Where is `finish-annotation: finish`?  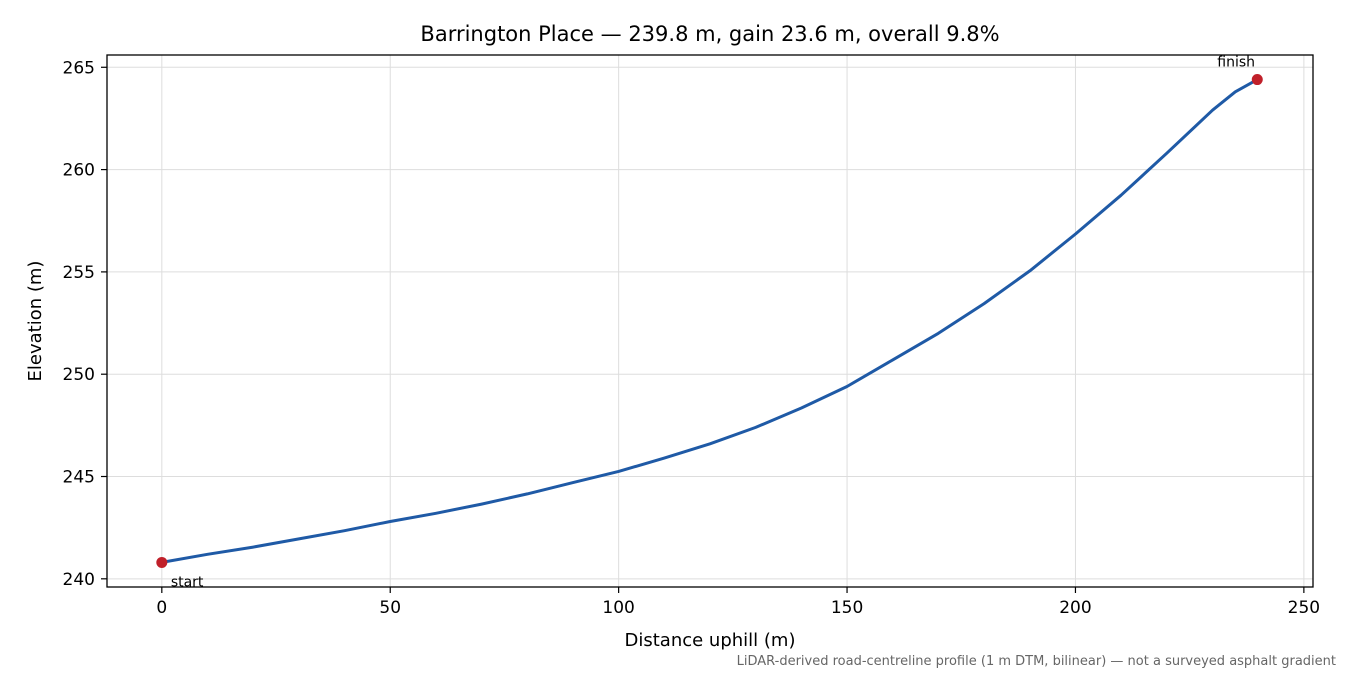 finish-annotation: finish is located at coordinates (1236, 63).